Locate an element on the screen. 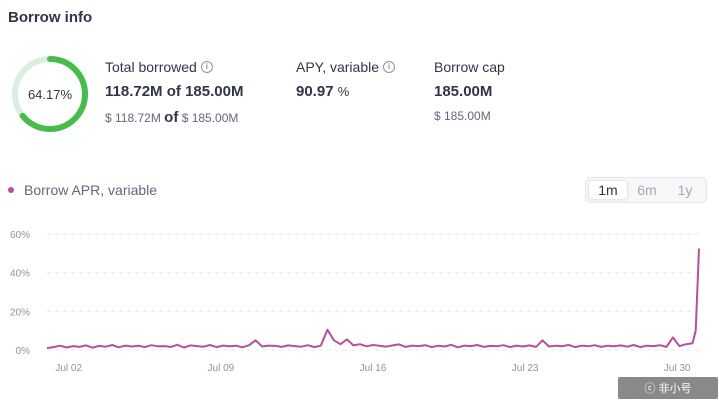 This screenshot has height=405, width=719. utilization-label: 64.17% is located at coordinates (50, 94).